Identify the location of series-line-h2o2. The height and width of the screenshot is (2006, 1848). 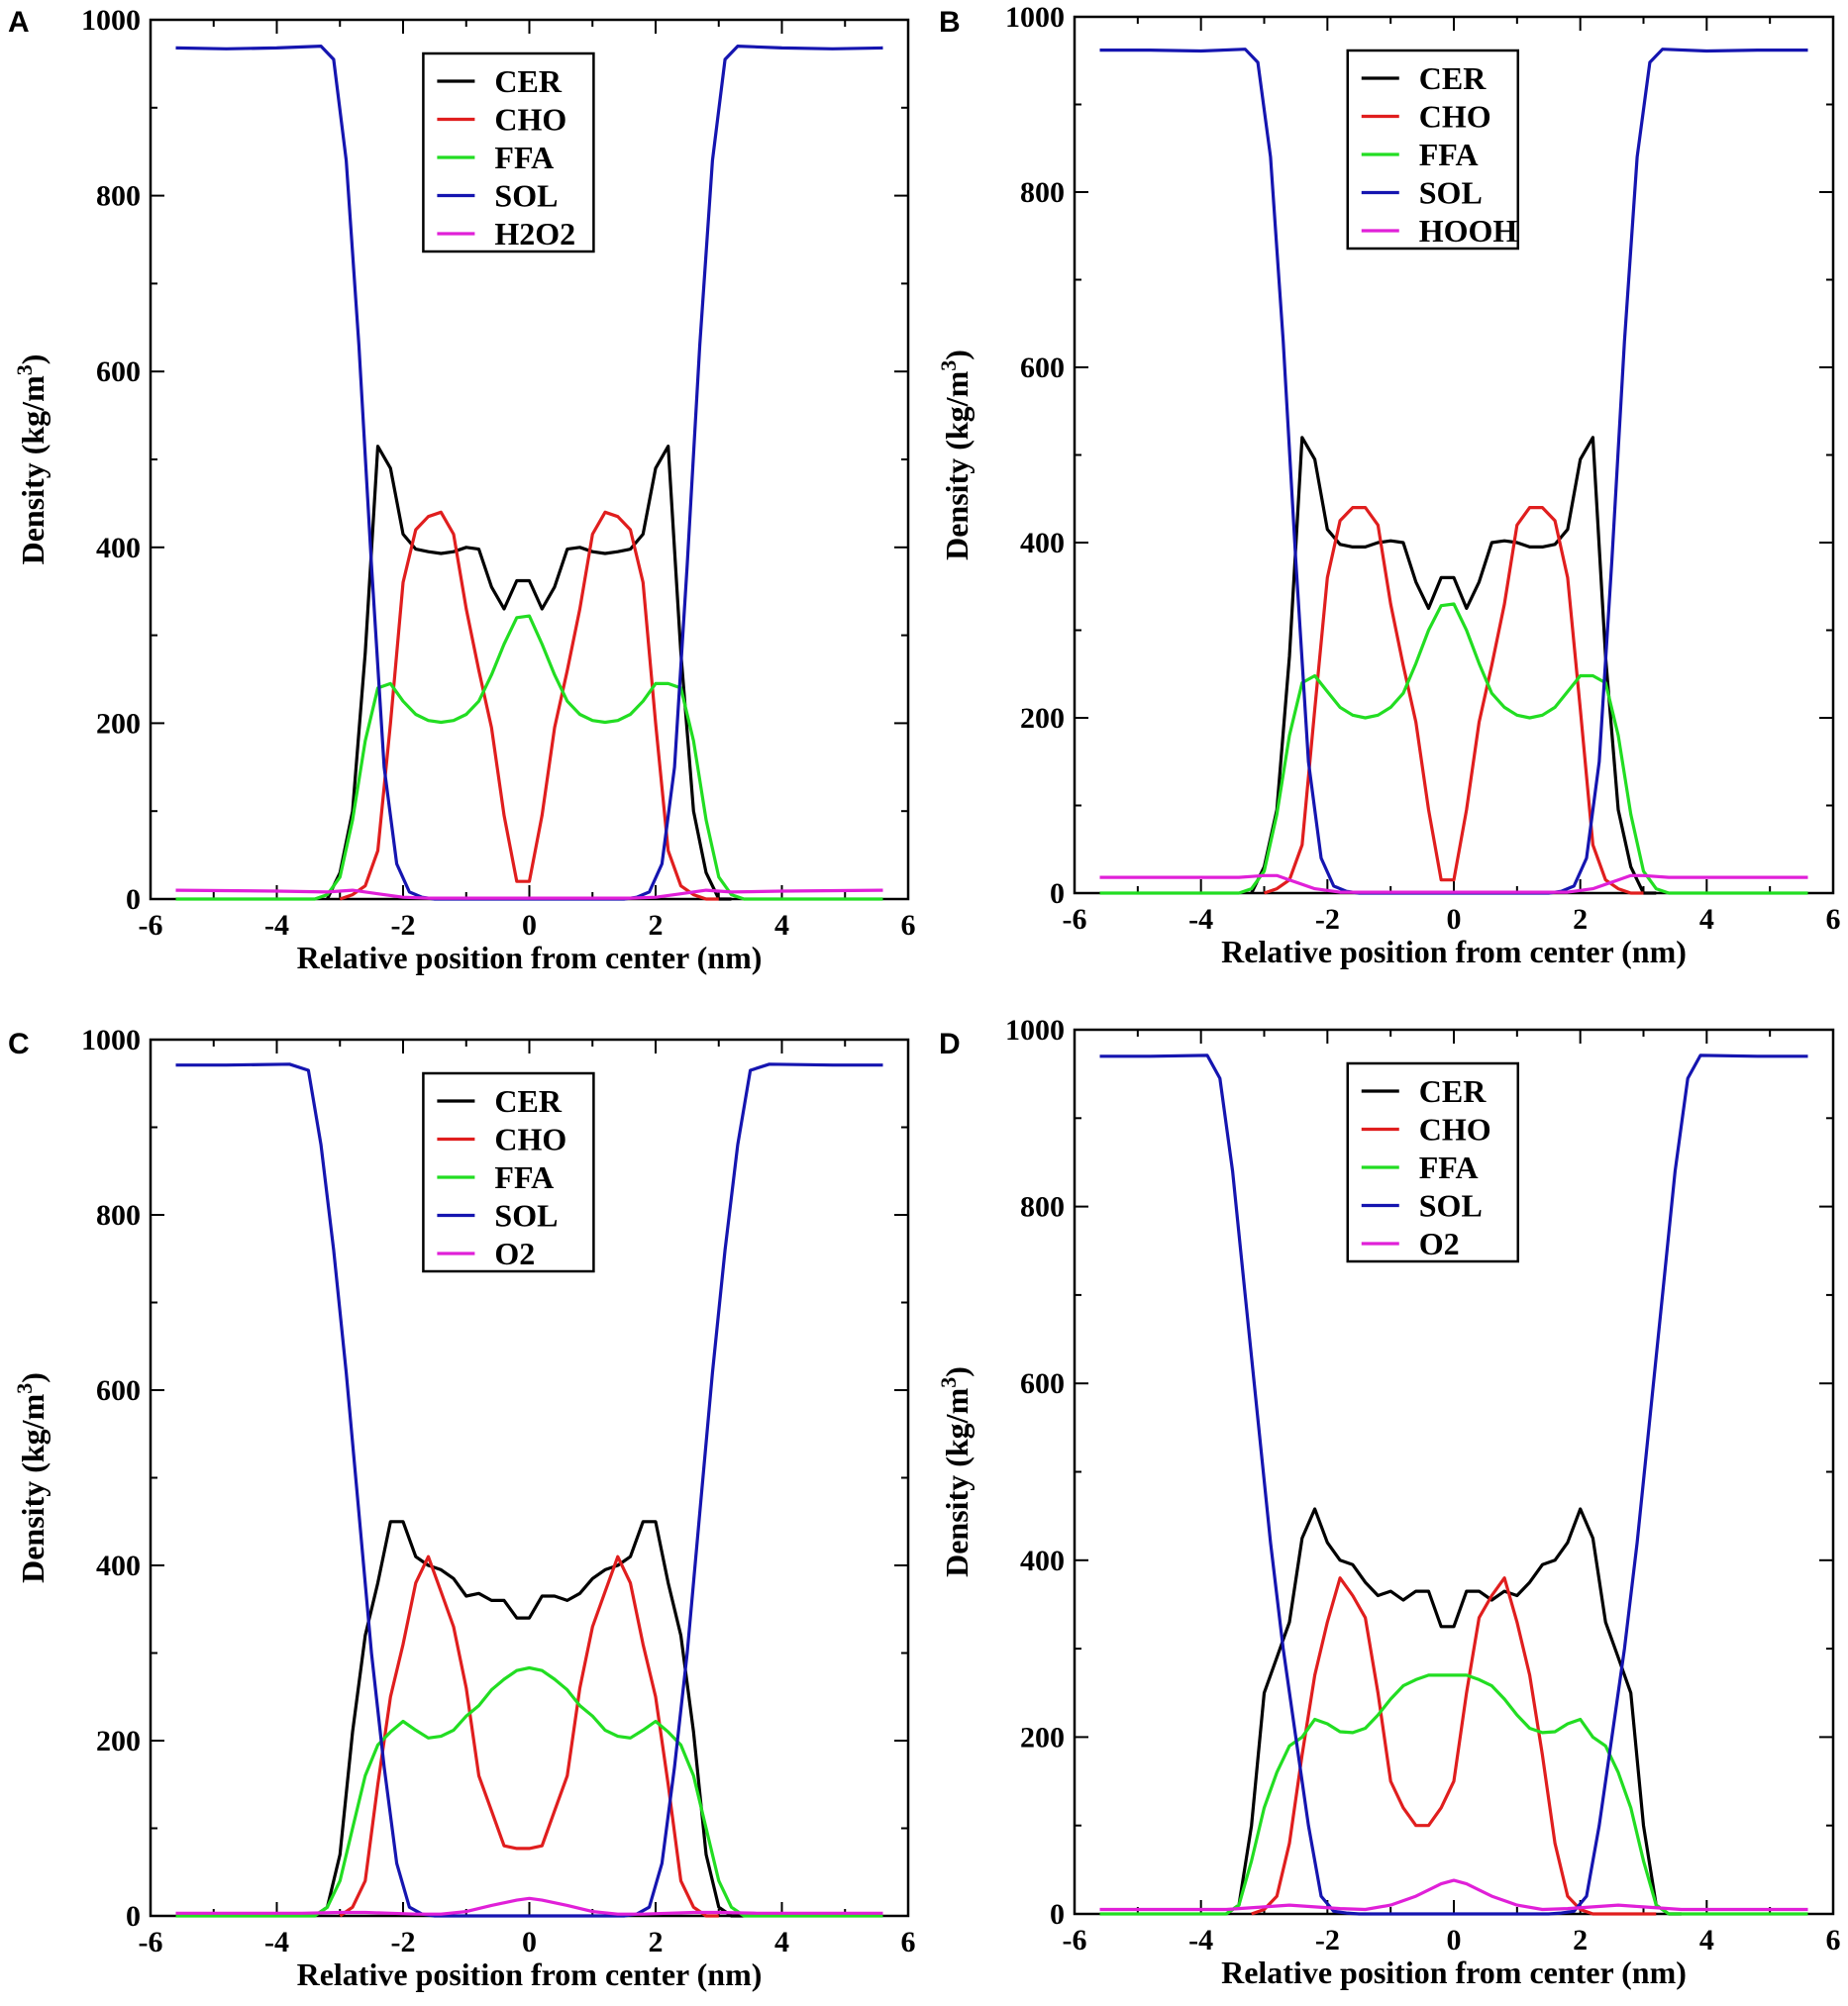
(529, 894).